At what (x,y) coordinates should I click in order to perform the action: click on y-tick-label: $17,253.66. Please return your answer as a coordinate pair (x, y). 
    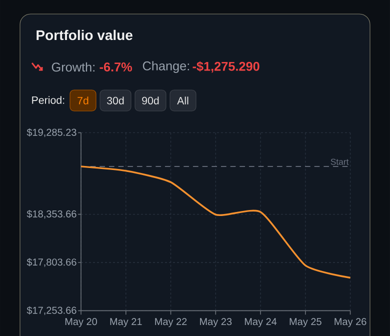
    Looking at the image, I should click on (51, 311).